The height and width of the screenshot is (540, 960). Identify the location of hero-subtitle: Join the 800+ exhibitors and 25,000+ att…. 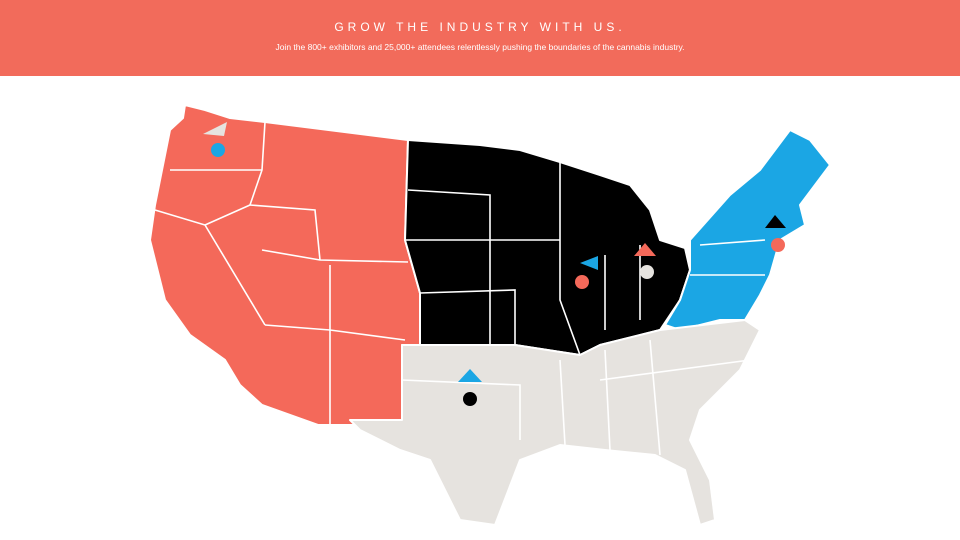
(480, 47).